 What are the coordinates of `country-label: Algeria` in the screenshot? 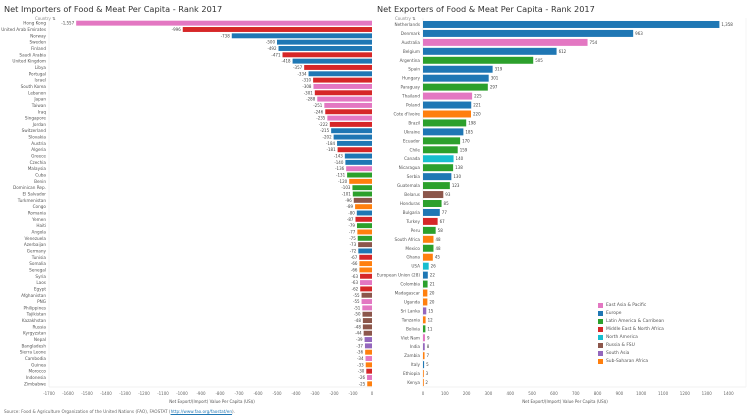 It's located at (38, 149).